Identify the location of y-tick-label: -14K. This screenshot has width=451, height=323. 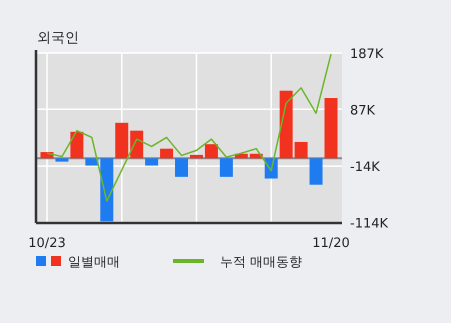
(365, 168).